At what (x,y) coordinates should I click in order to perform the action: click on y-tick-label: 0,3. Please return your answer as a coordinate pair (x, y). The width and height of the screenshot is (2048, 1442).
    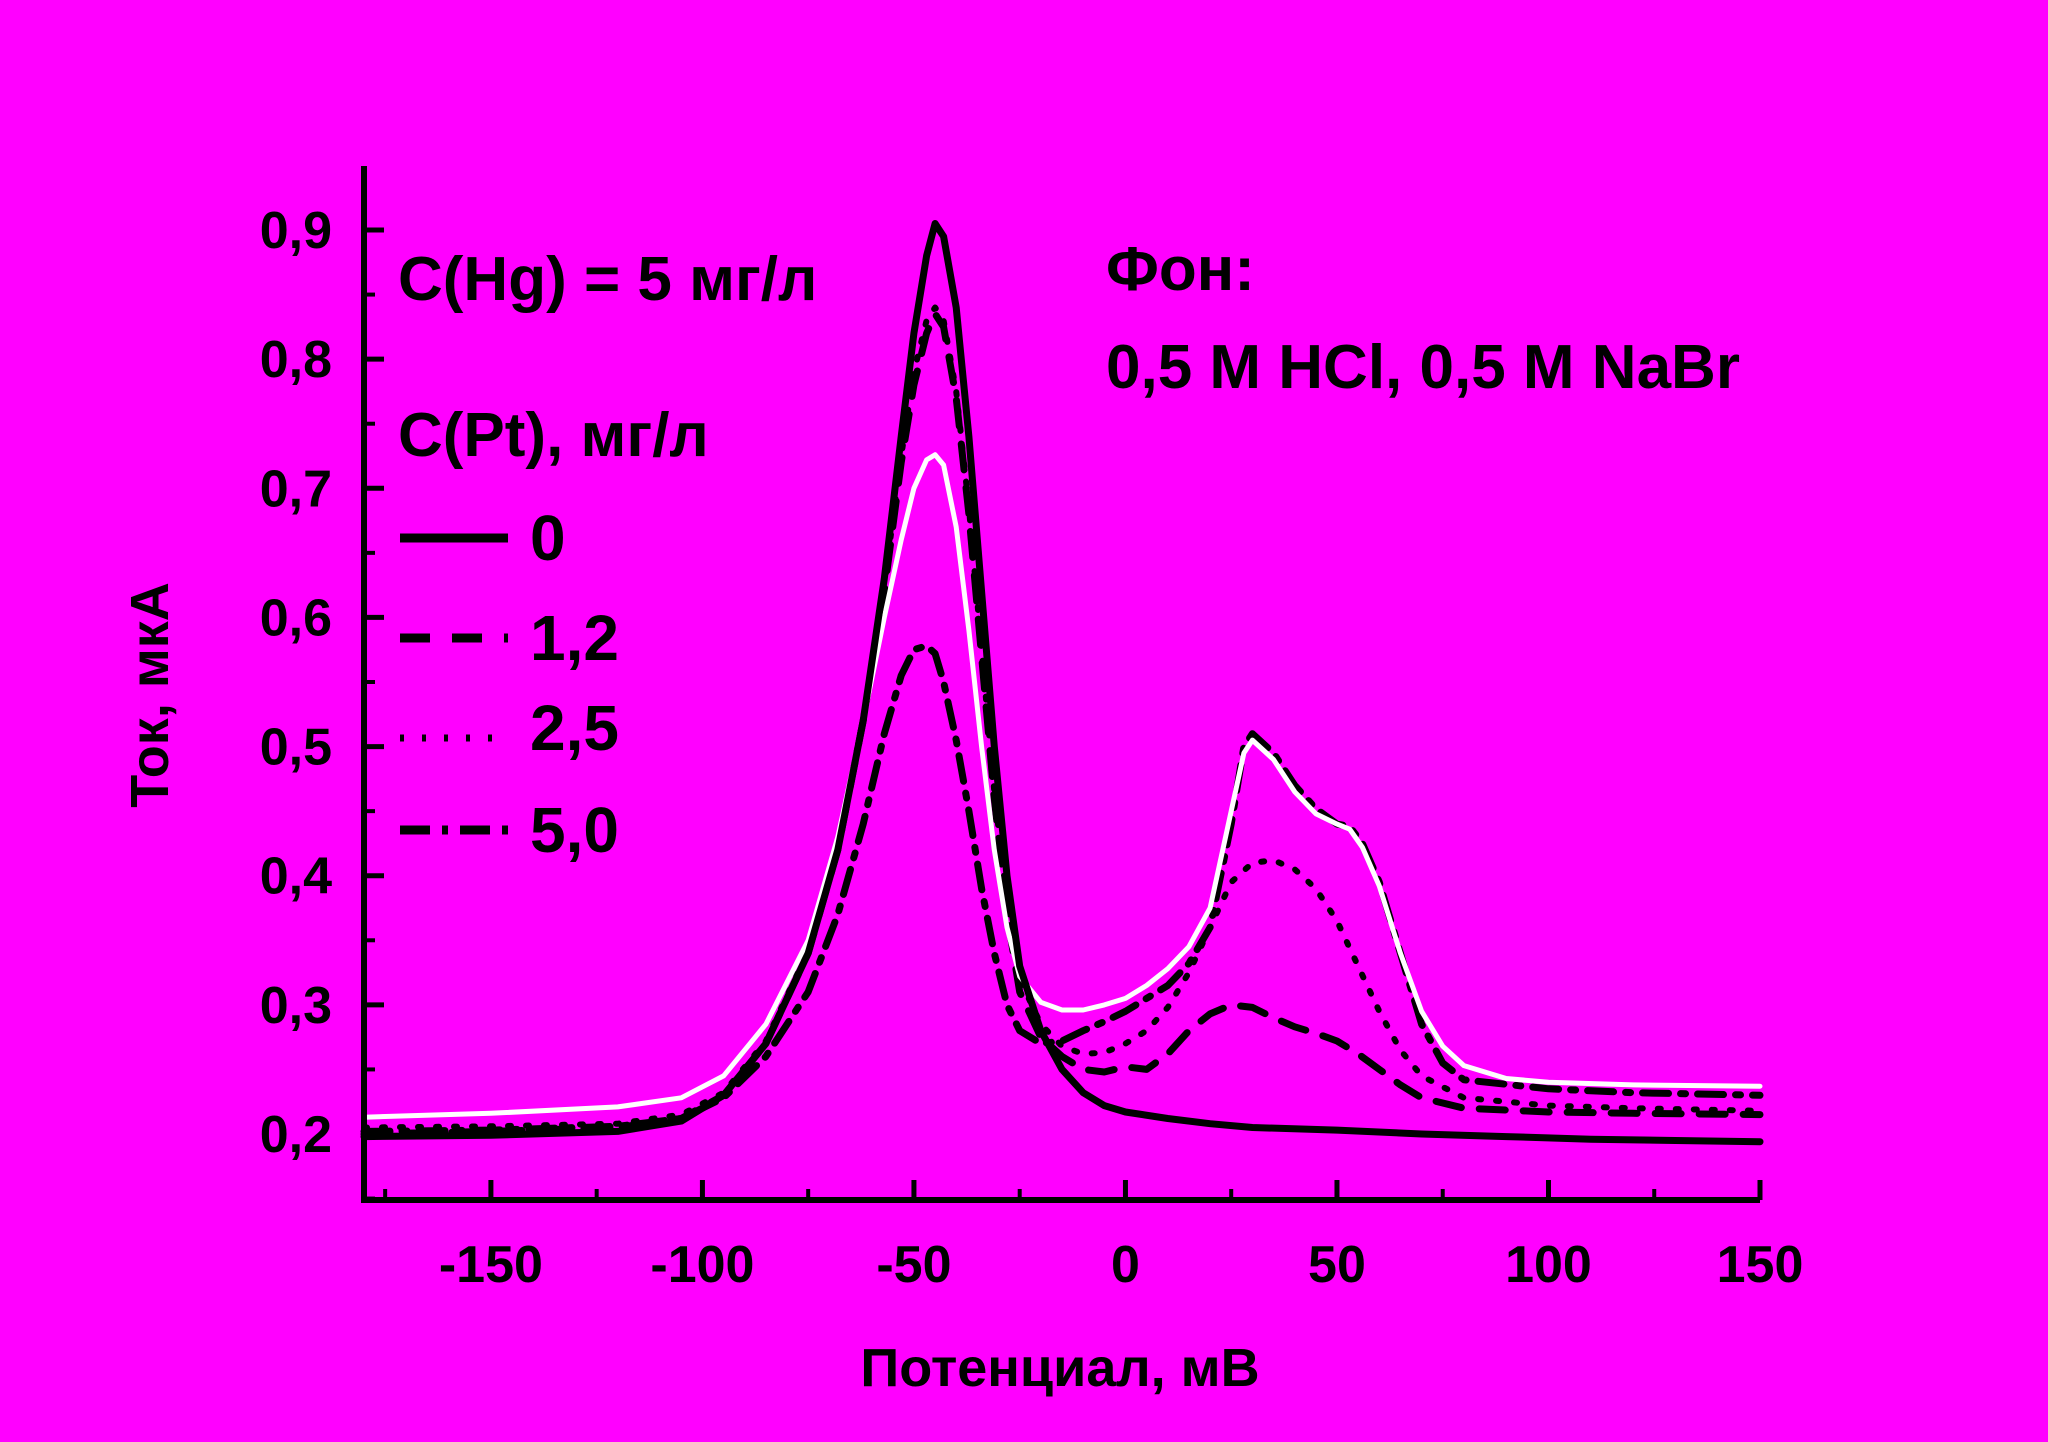
    Looking at the image, I should click on (296, 1006).